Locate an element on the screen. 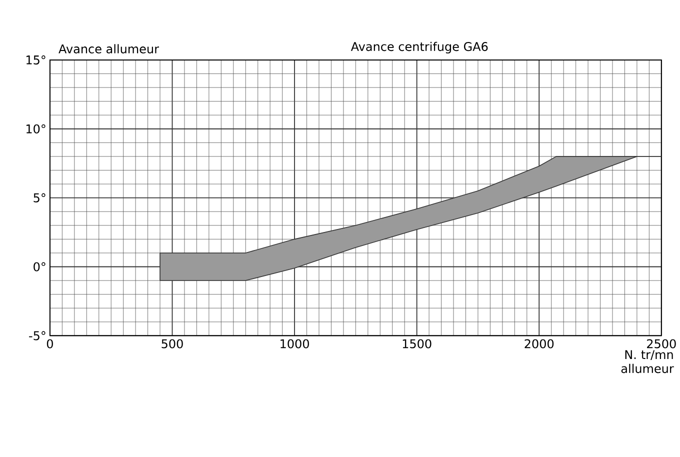  y-tick-label: 5° is located at coordinates (40, 198).